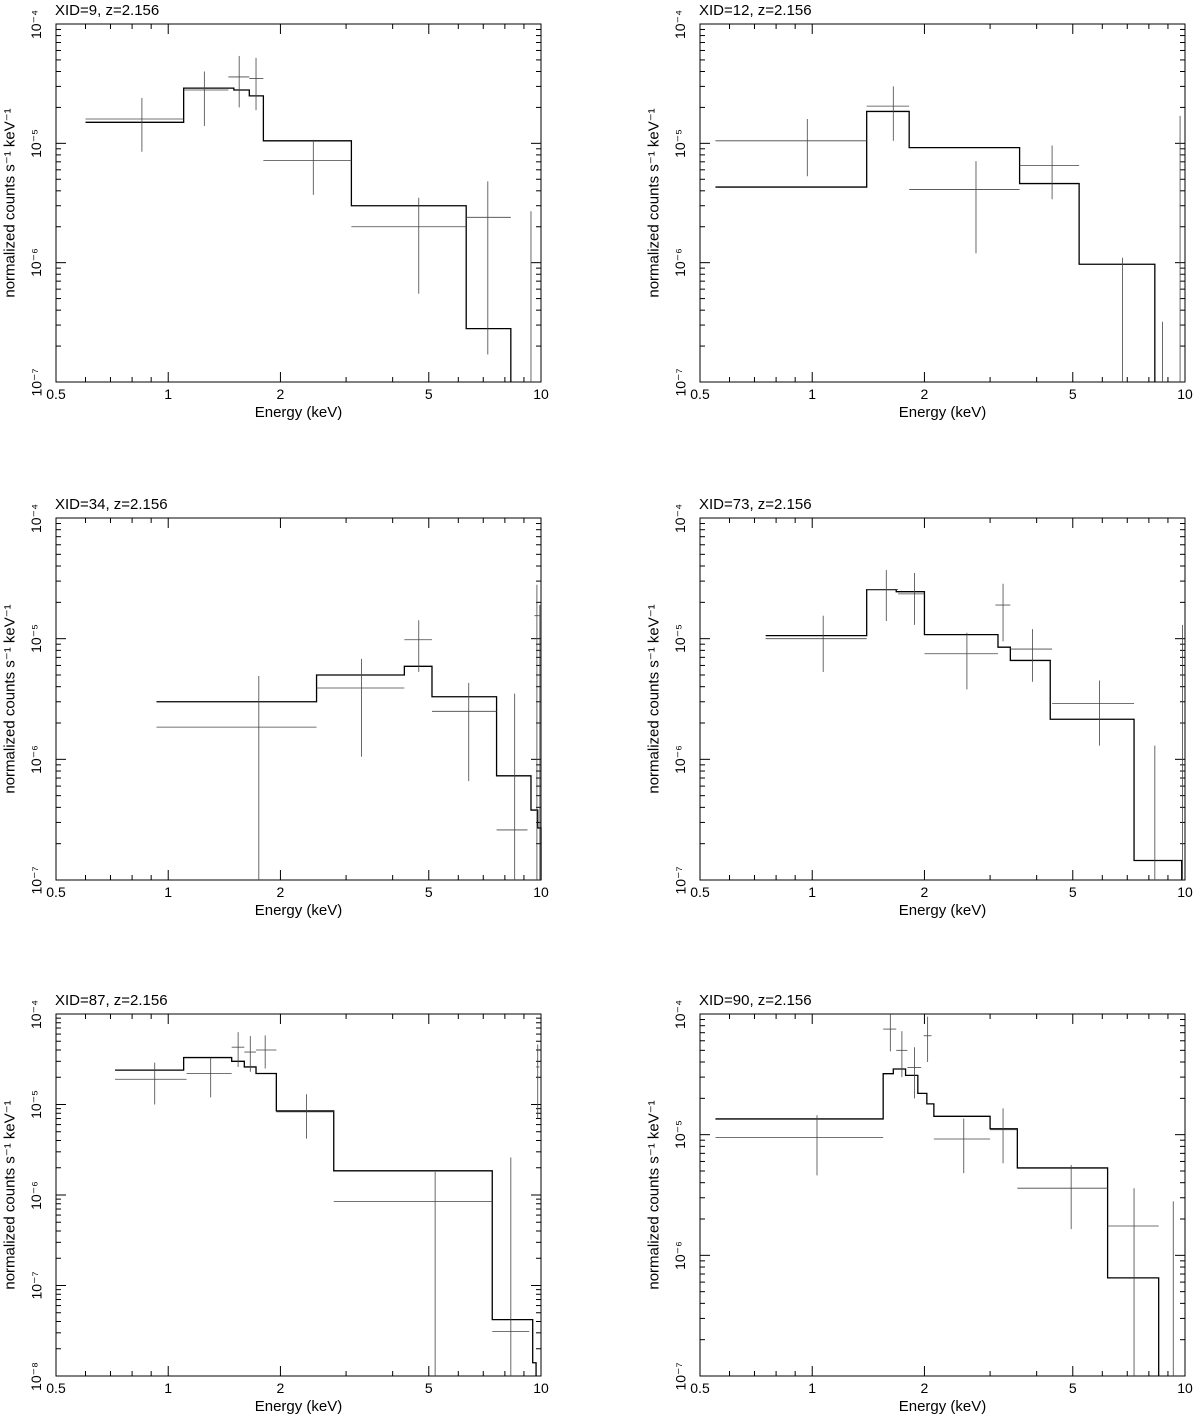  I want to click on y-tick-label: 10⁻⁸, so click(35, 1376).